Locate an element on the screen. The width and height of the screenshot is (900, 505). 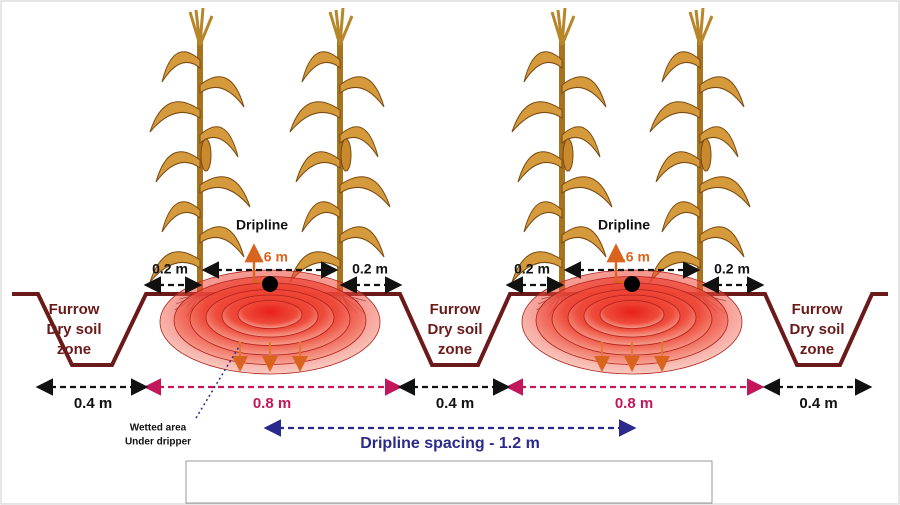
soil-profile is located at coordinates (450, 329).